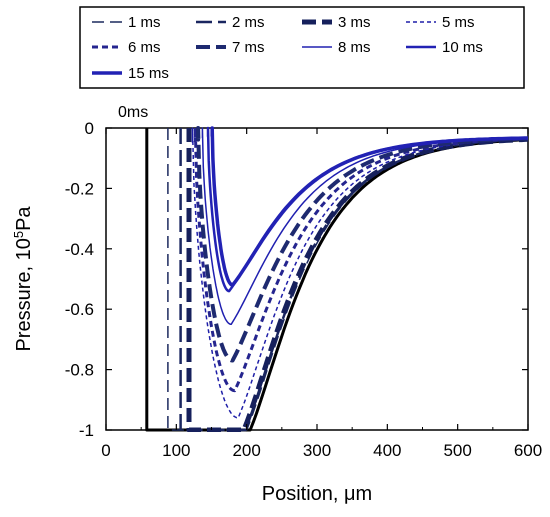 Image resolution: width=550 pixels, height=517 pixels. What do you see at coordinates (24, 294) in the screenshot?
I see `y-axis-title-prefix: Pressure, 10` at bounding box center [24, 294].